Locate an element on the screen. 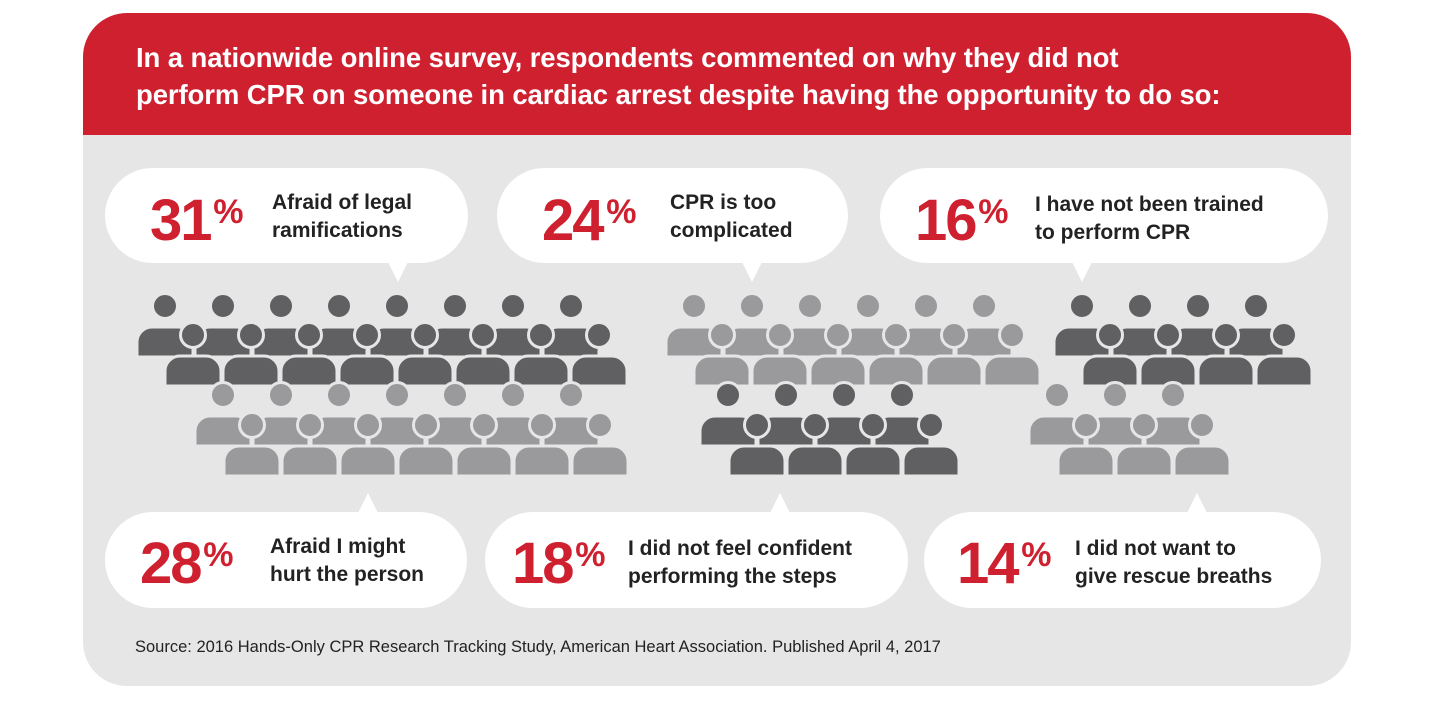  stat-bubble: 16% I have not been trained to perform CPR is located at coordinates (1104, 225).